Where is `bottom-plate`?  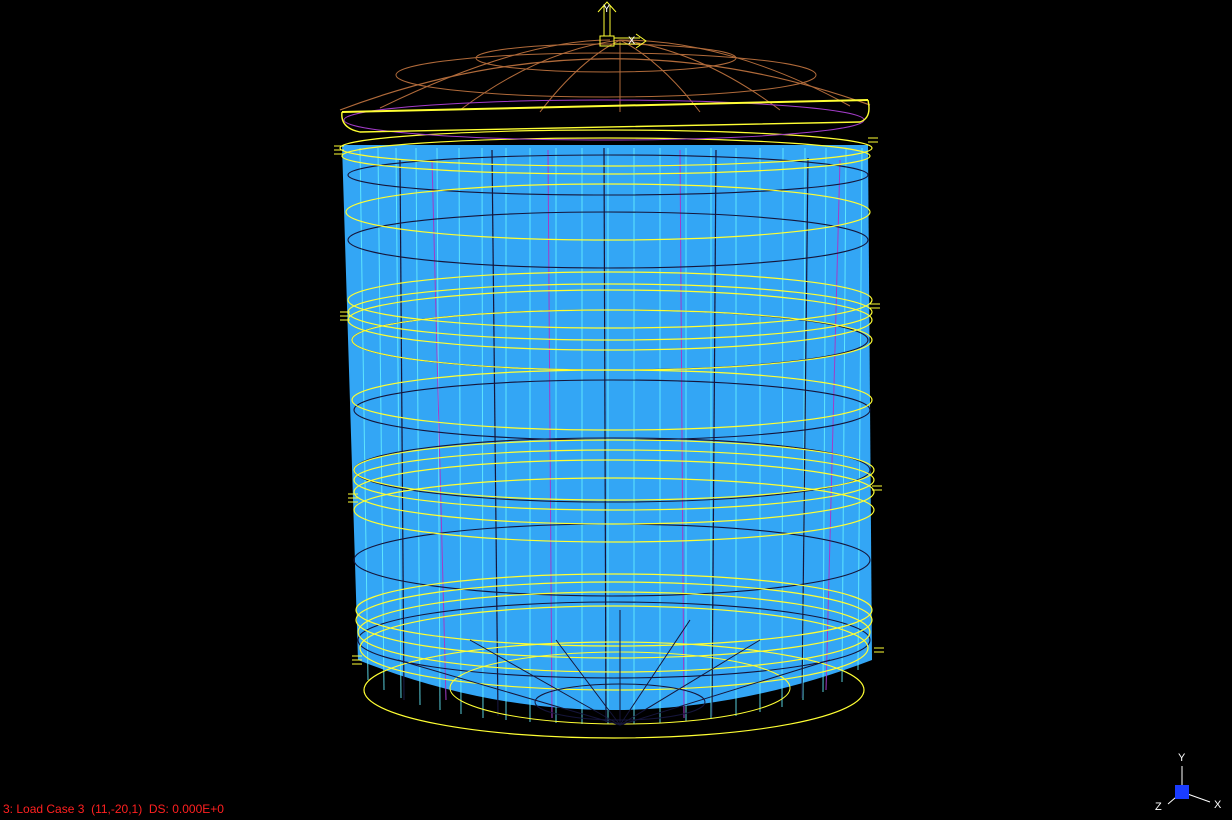 bottom-plate is located at coordinates (614, 668).